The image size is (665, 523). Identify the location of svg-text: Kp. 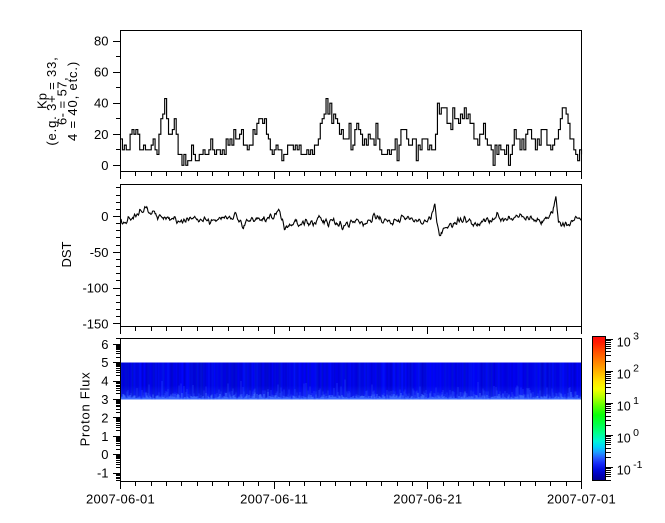
(42, 101).